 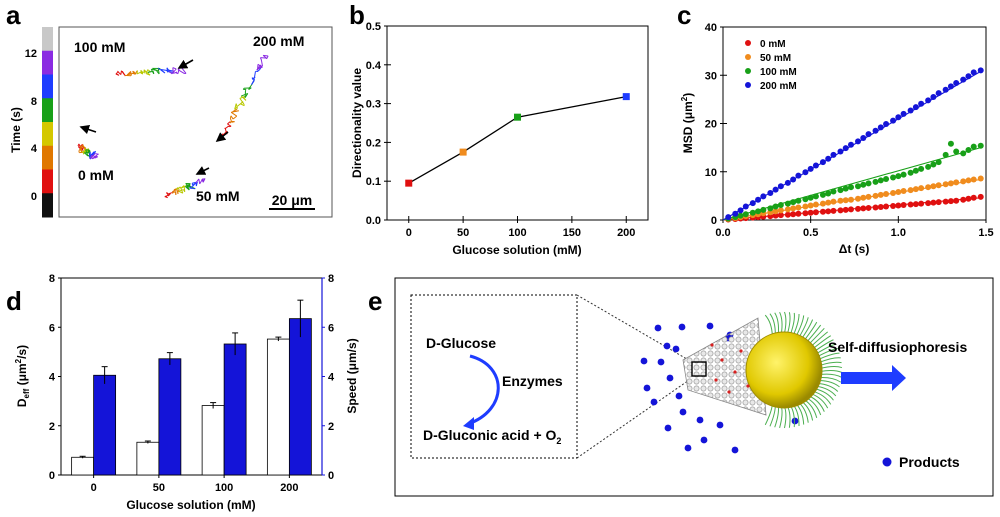 I want to click on legend-label: 50 mM, so click(x=775, y=58).